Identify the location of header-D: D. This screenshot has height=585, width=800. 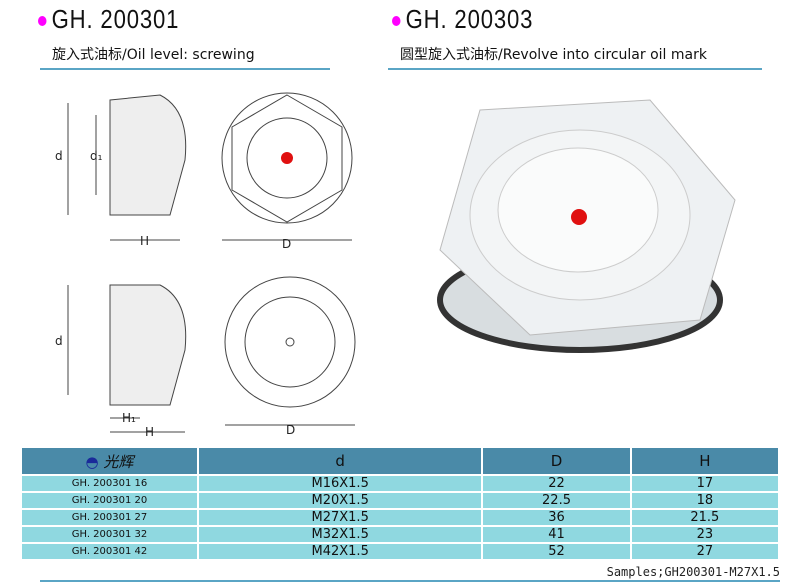
(556, 461).